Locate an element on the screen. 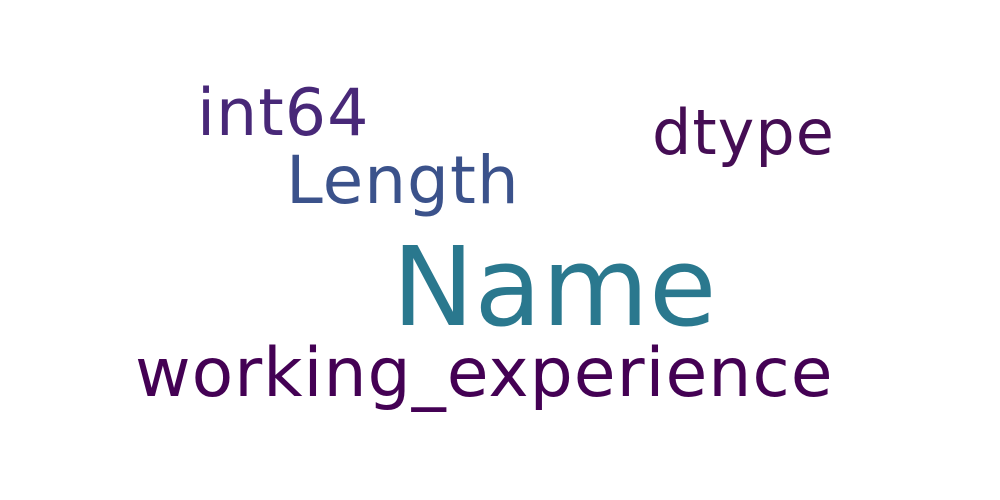 The width and height of the screenshot is (1000, 500). word-length: Length is located at coordinates (403, 180).